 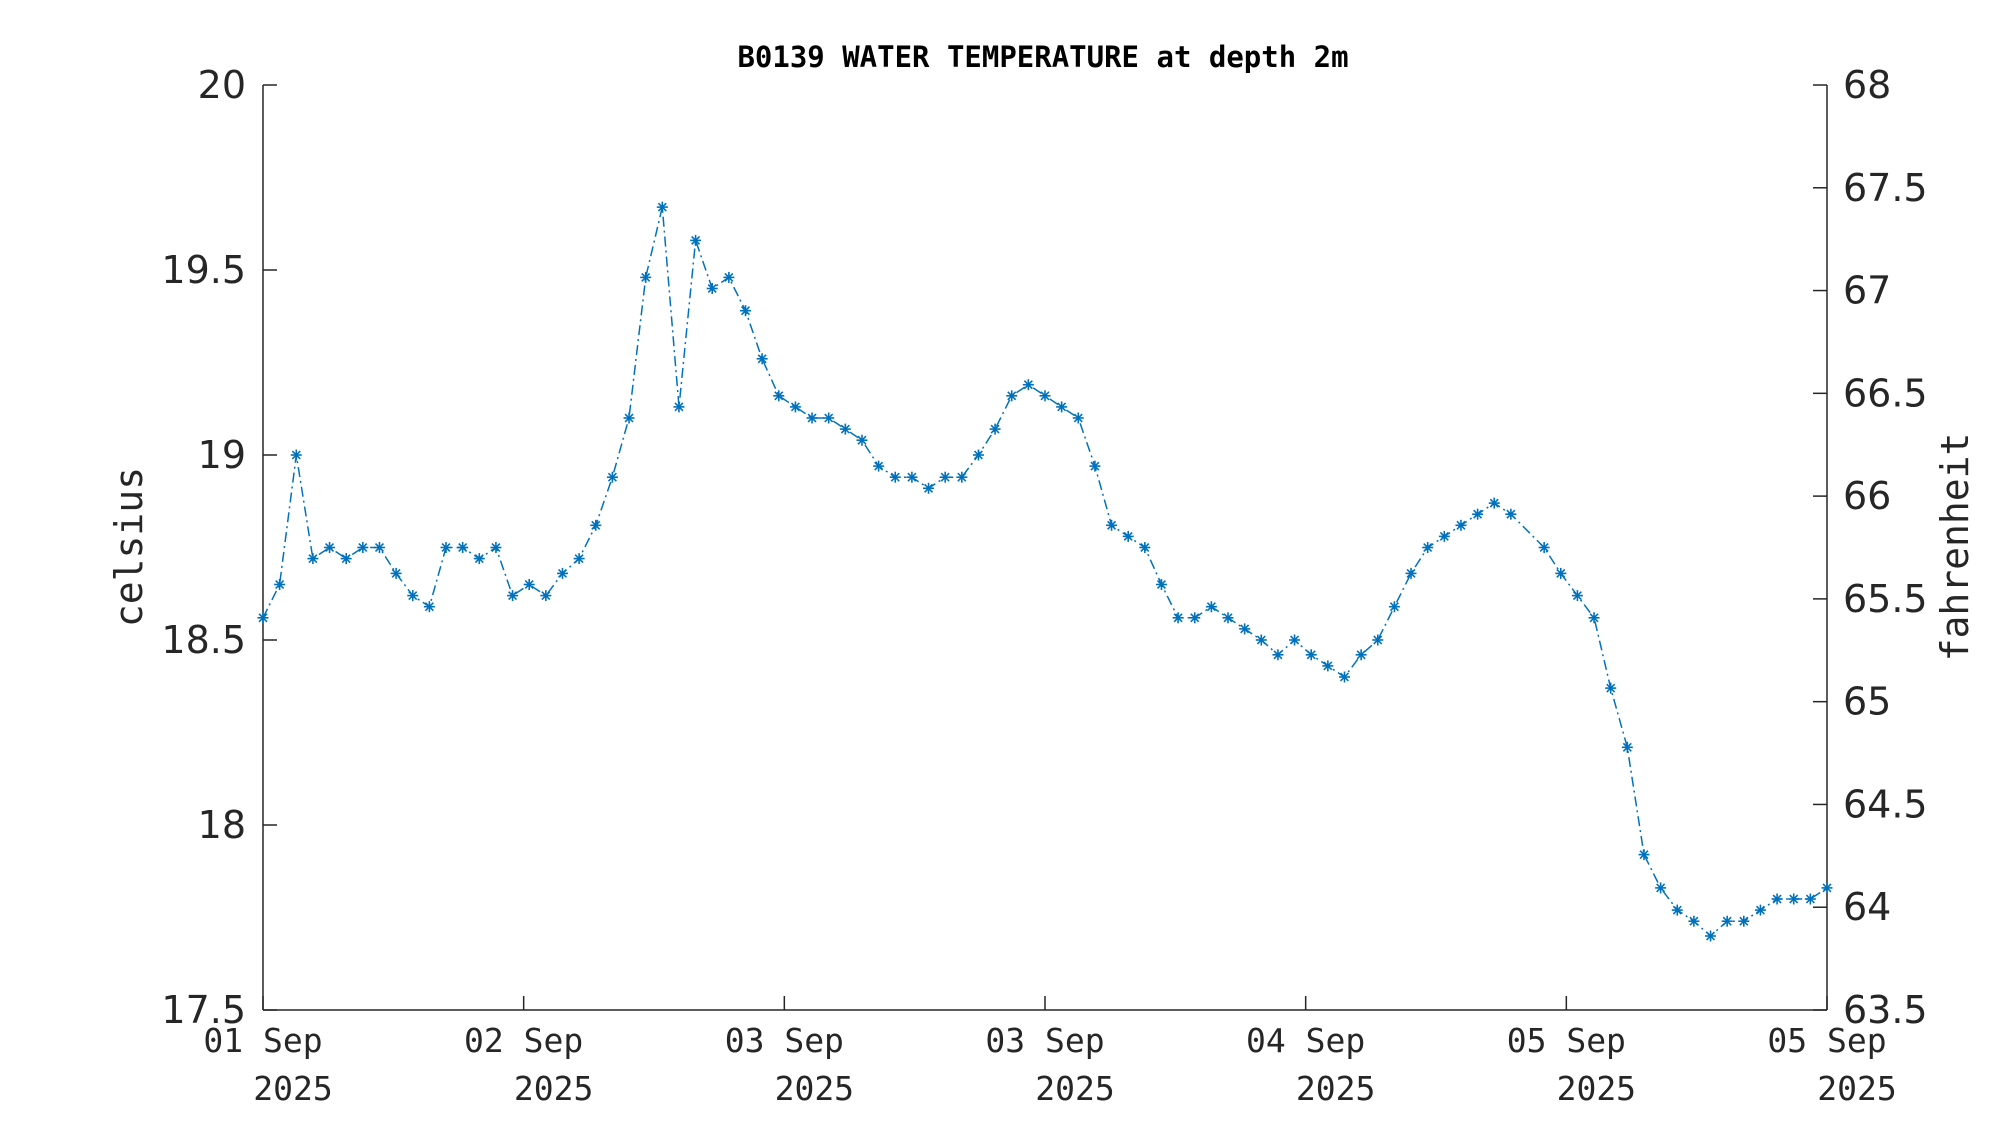 I want to click on y-tick-label-right: 68, so click(x=1867, y=85).